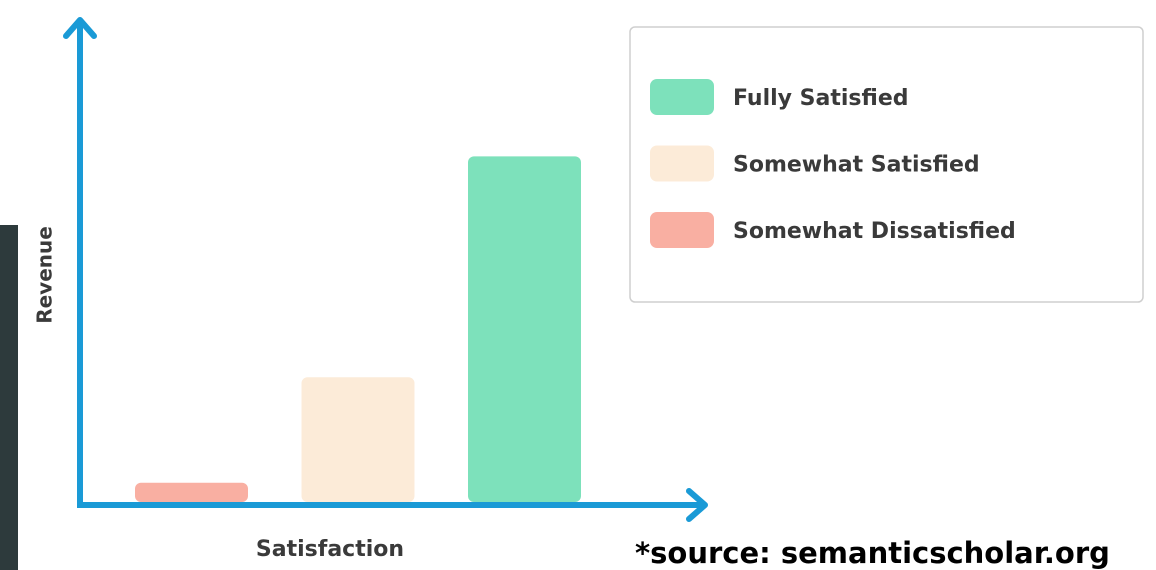 This screenshot has width=1156, height=570. I want to click on legend-label: Somewhat Satisfied, so click(856, 165).